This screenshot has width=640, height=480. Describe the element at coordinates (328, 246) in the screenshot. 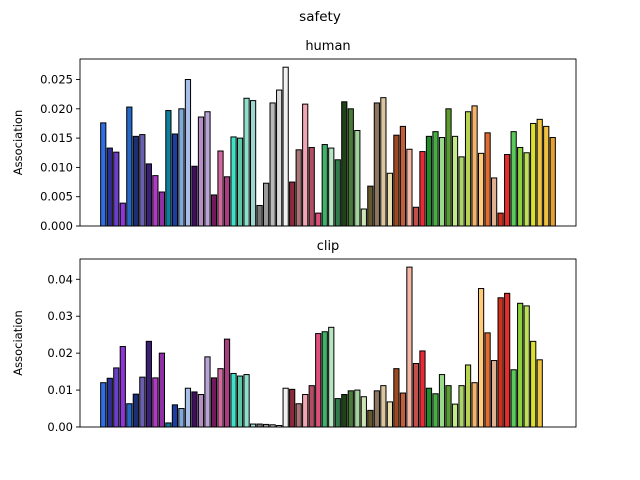

I see `axes-title: clip` at that location.